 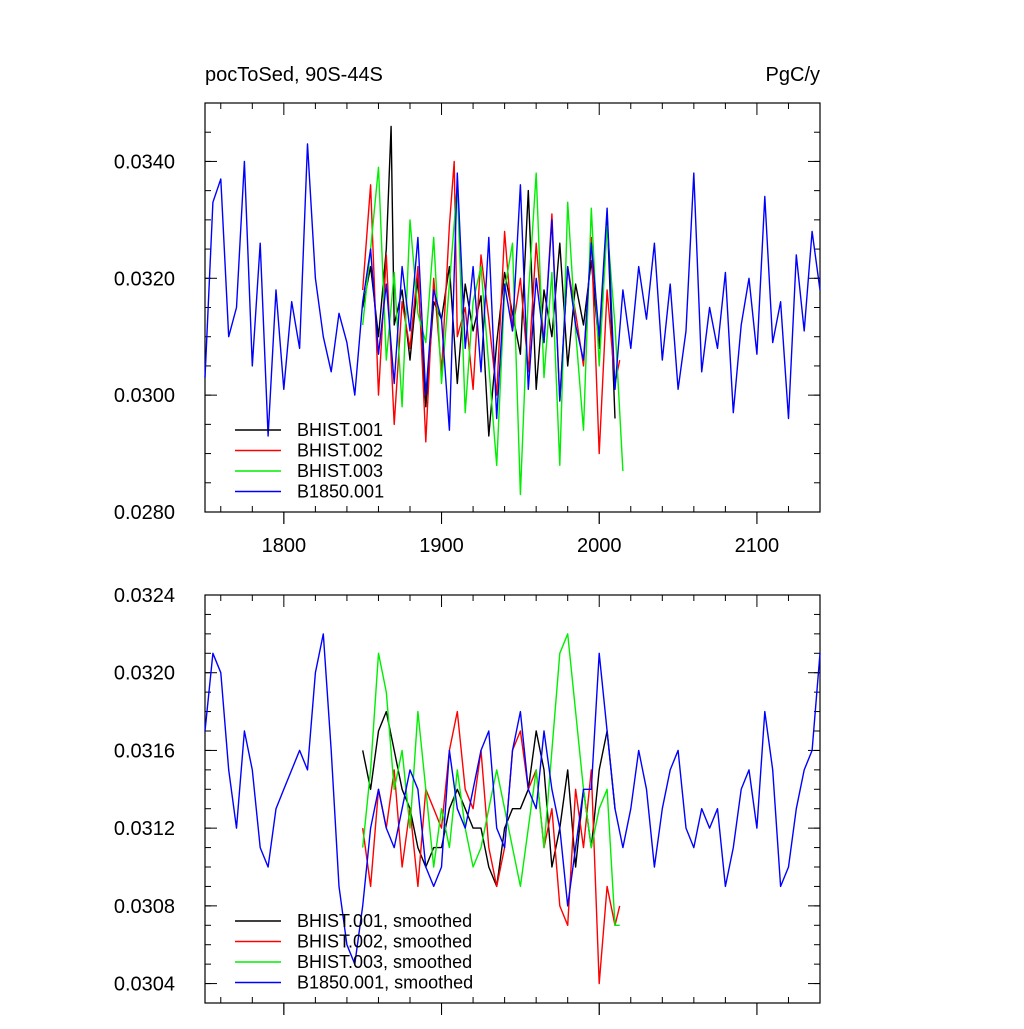 What do you see at coordinates (599, 546) in the screenshot?
I see `x-tick-label: 2000` at bounding box center [599, 546].